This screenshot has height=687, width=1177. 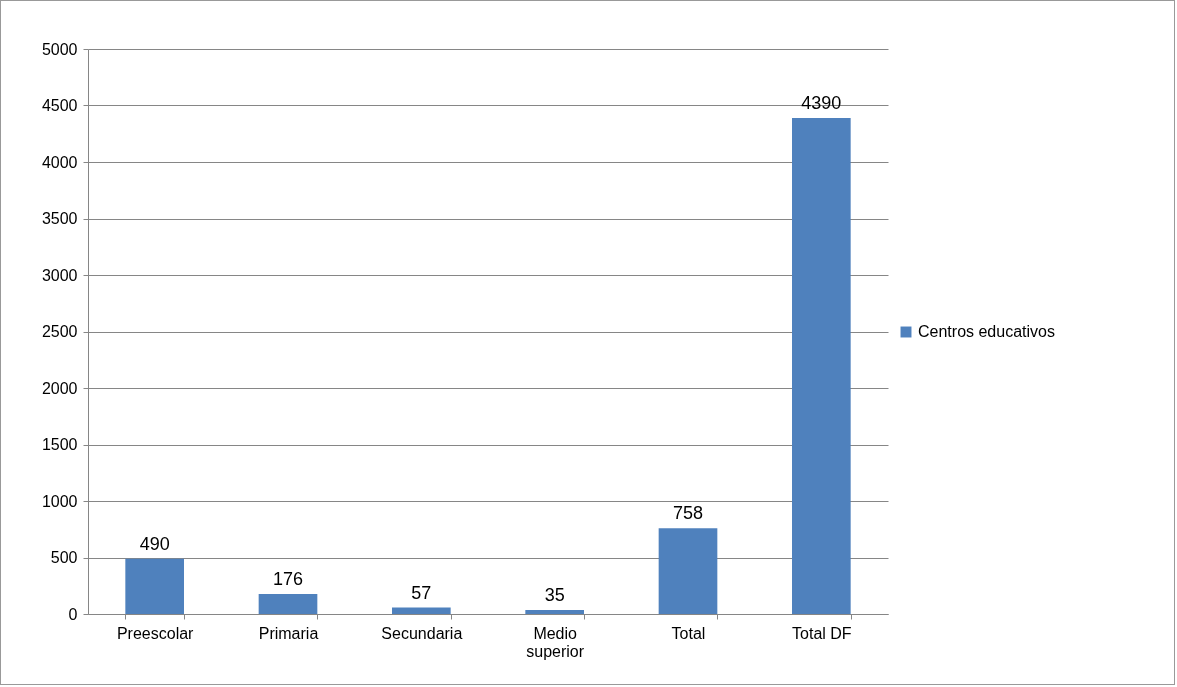 I want to click on y-tick-label: 1500, so click(x=59, y=444).